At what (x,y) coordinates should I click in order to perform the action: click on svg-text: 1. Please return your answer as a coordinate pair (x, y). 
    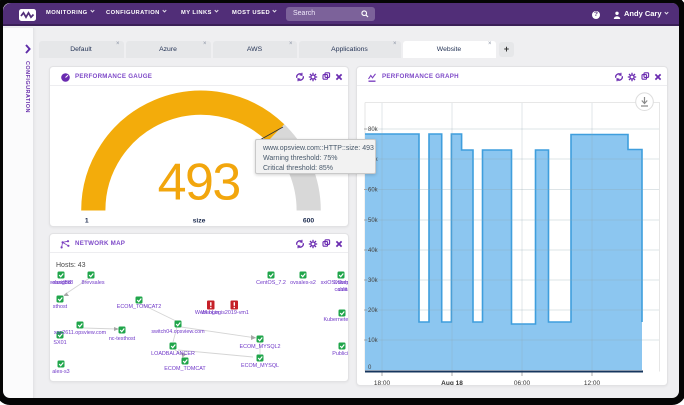
    Looking at the image, I should click on (87, 221).